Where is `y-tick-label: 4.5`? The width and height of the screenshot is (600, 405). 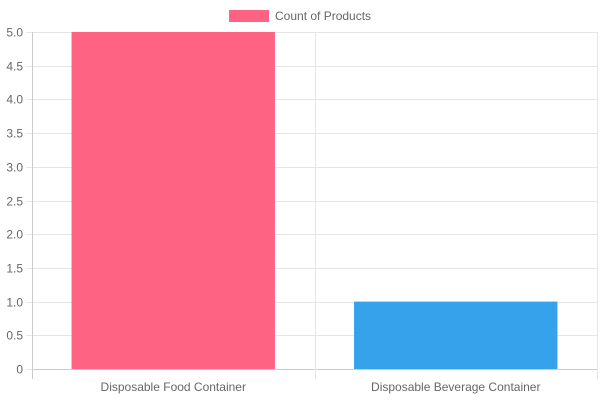
y-tick-label: 4.5 is located at coordinates (14, 67).